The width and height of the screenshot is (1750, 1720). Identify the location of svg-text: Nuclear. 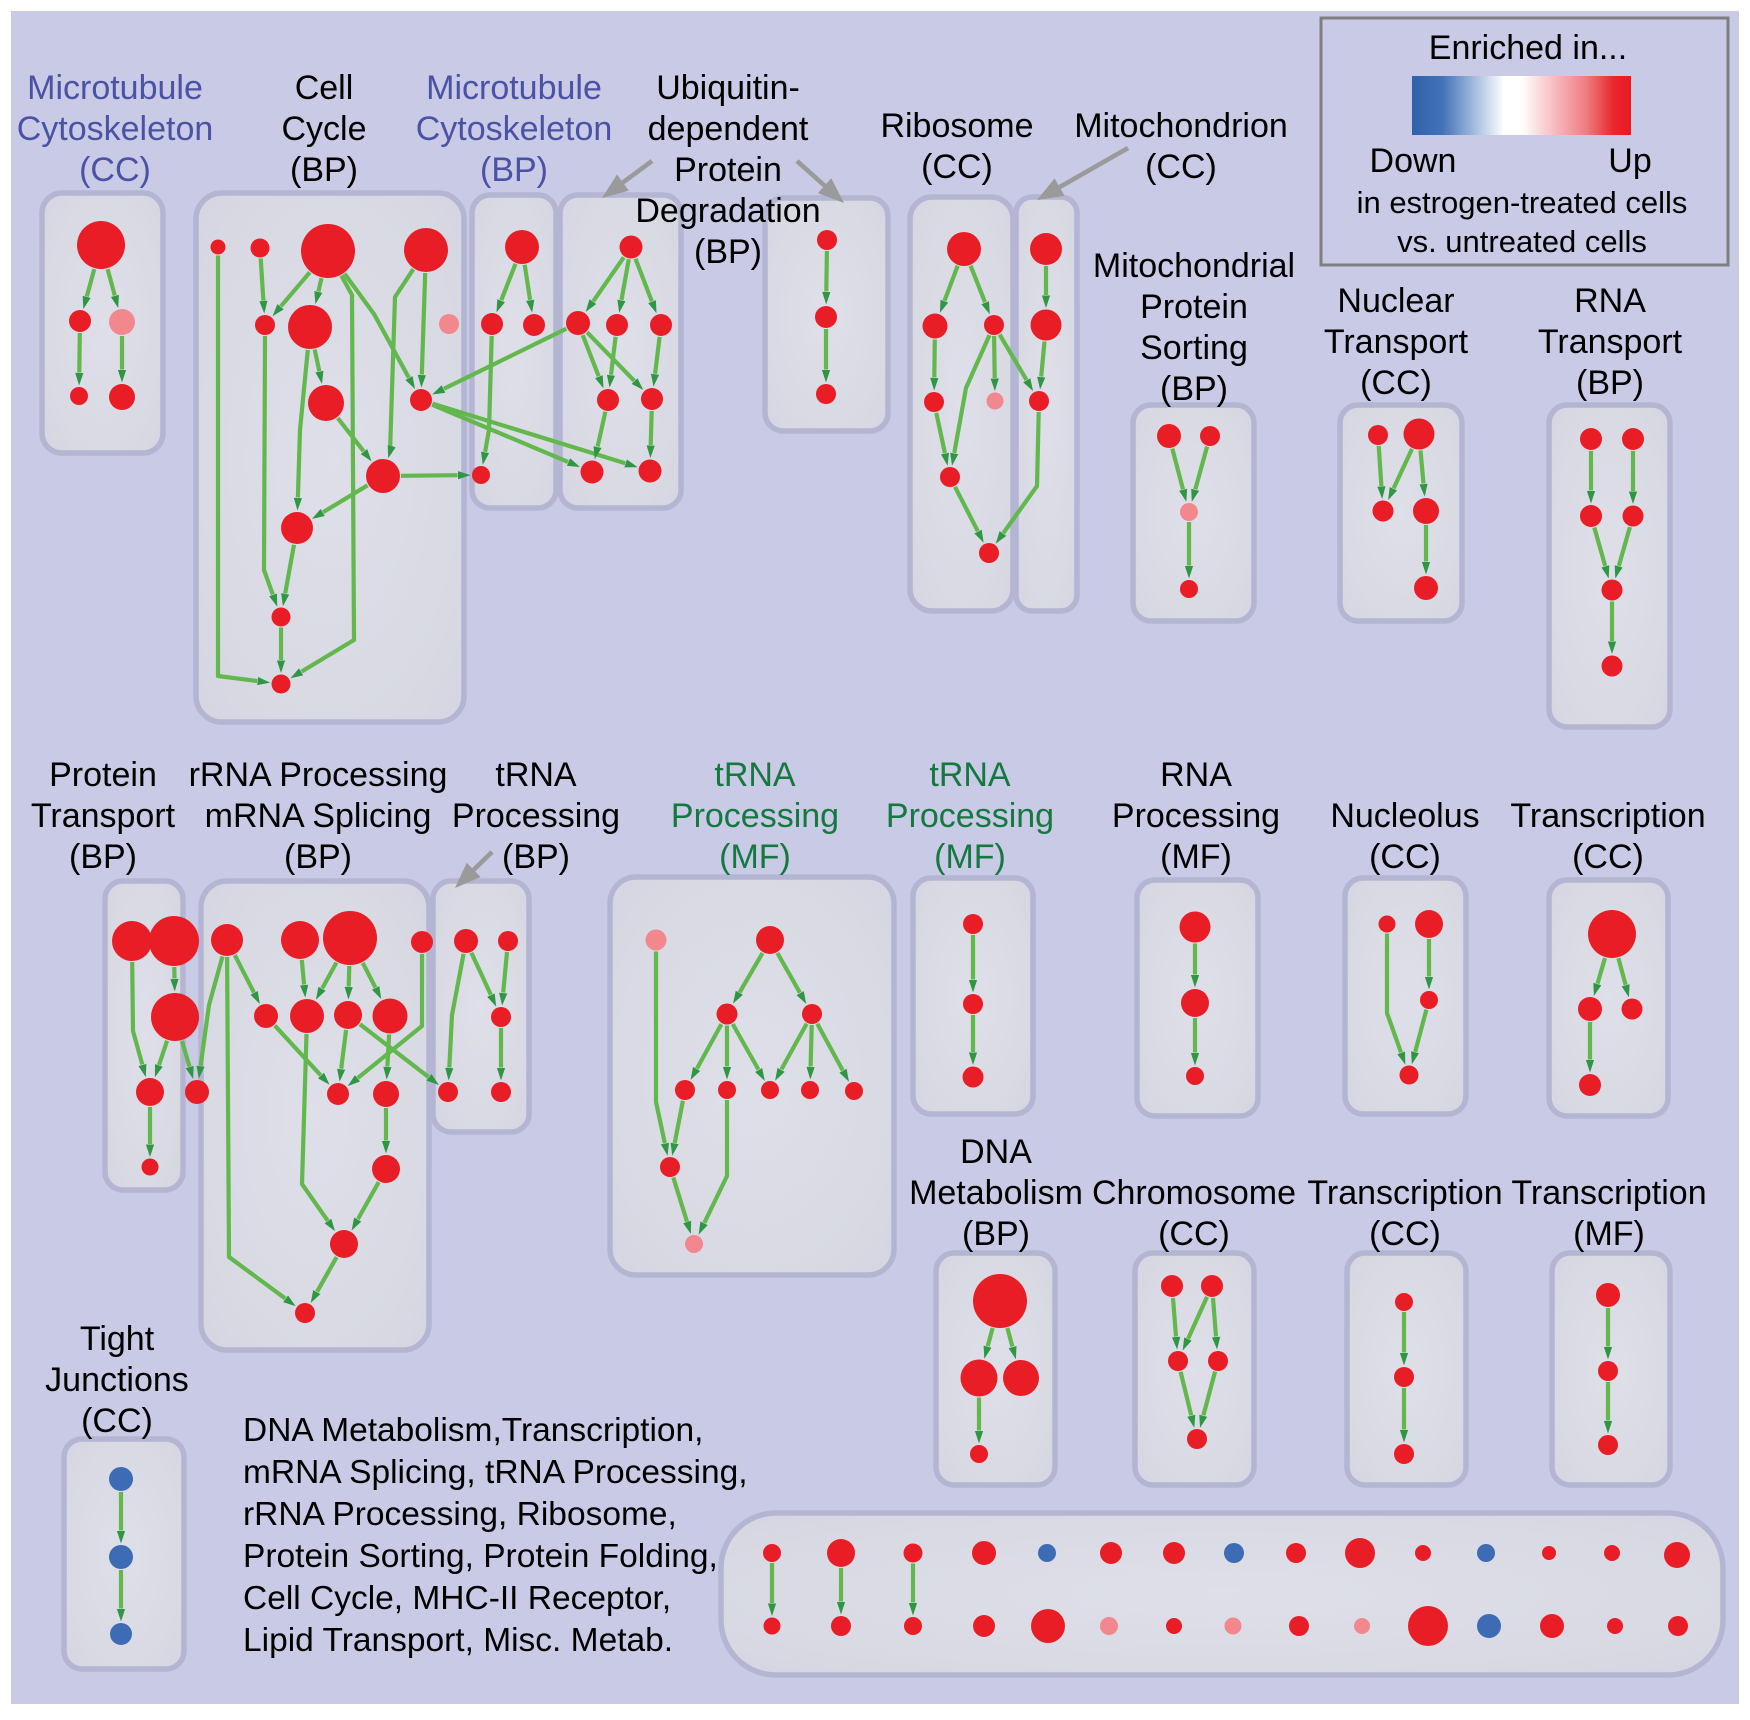
(1395, 301).